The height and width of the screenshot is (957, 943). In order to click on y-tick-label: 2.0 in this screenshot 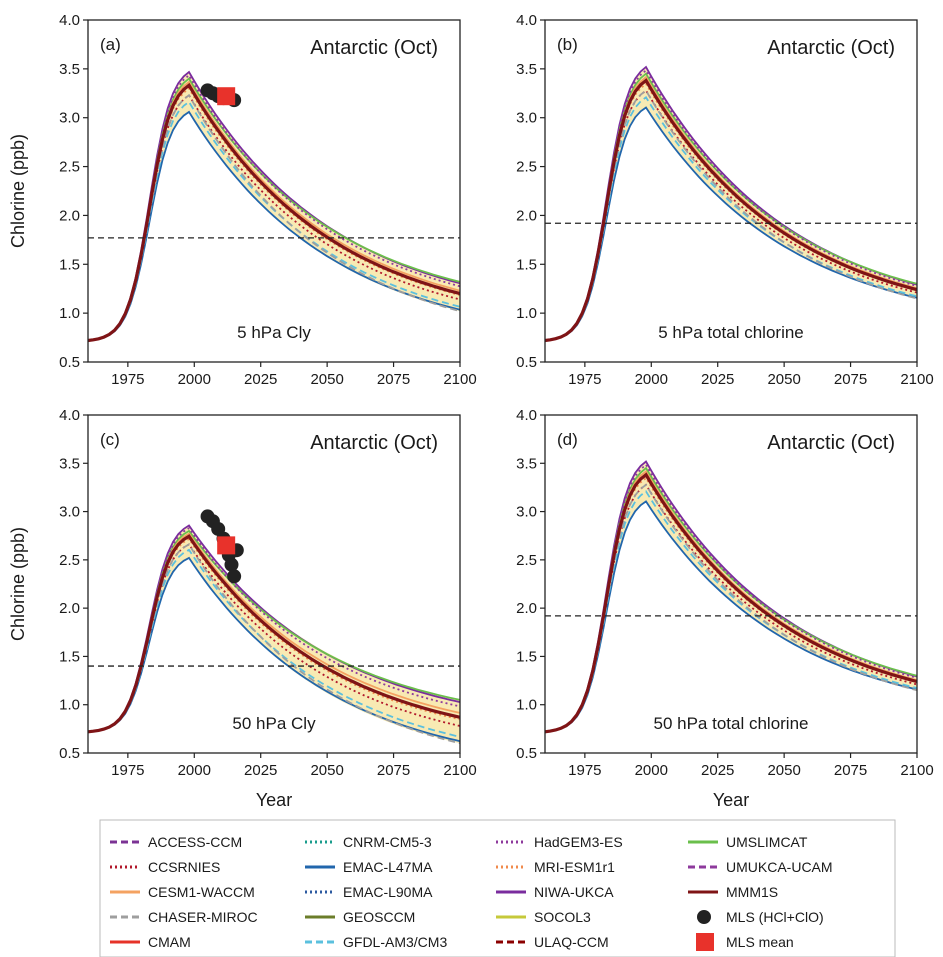, I will do `click(69, 608)`.